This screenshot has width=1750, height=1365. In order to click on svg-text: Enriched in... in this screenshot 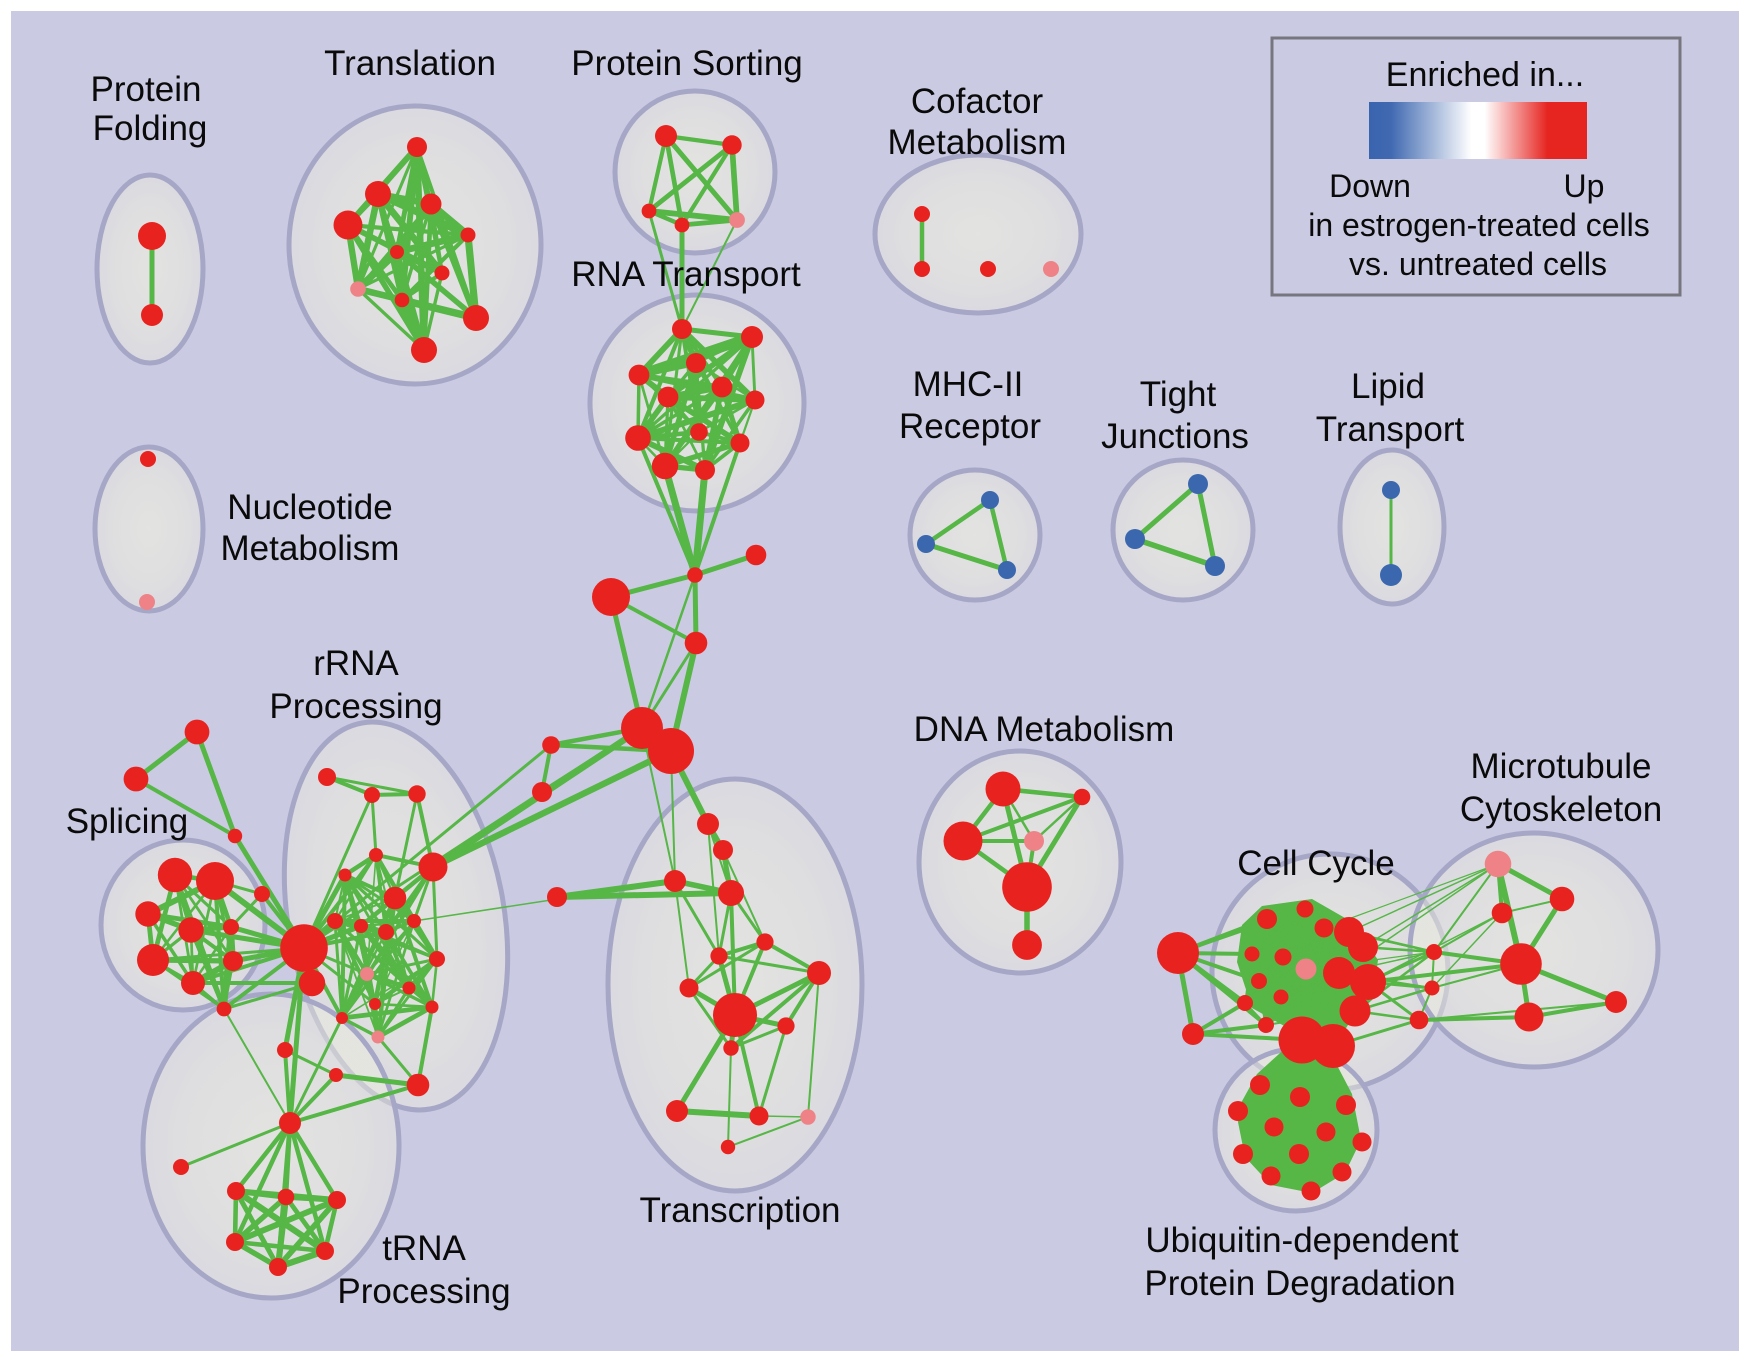, I will do `click(1485, 75)`.